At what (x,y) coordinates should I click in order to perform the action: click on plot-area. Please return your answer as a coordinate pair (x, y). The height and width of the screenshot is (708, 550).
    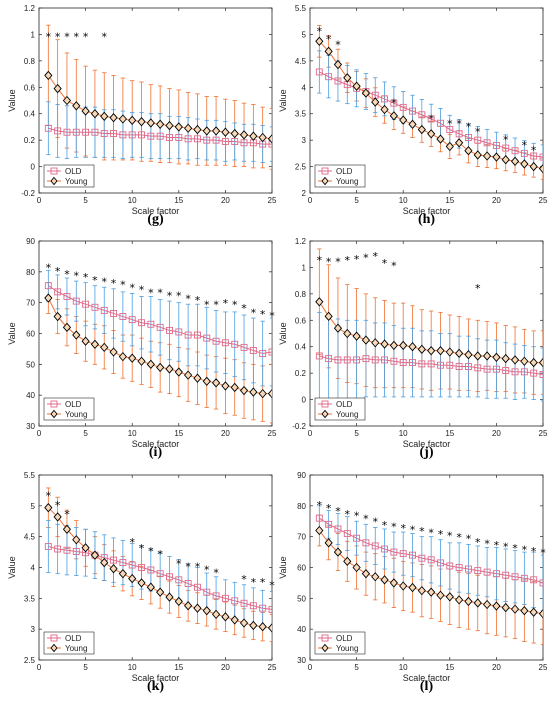
    Looking at the image, I should click on (426, 567).